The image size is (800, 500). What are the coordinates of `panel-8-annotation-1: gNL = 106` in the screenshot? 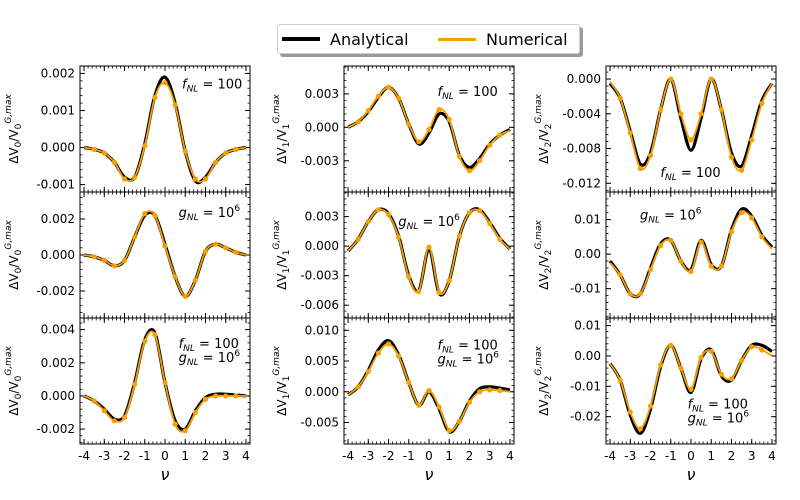 It's located at (719, 419).